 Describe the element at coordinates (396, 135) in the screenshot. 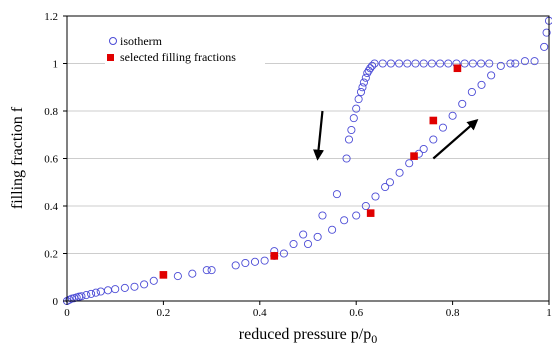

I see `arrows` at that location.